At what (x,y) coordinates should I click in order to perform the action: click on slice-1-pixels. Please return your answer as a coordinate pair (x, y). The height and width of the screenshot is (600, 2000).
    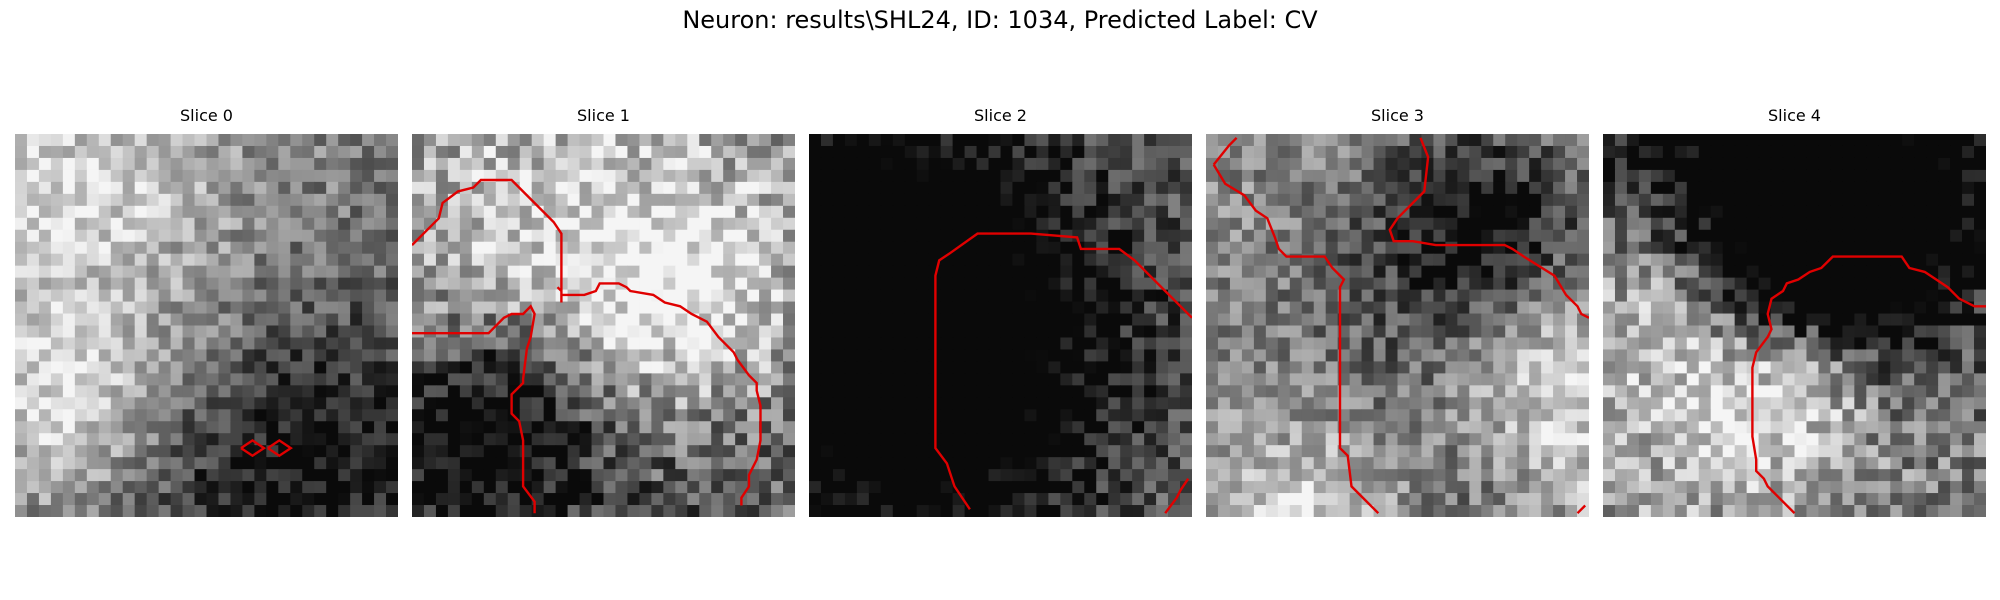
    Looking at the image, I should click on (603, 325).